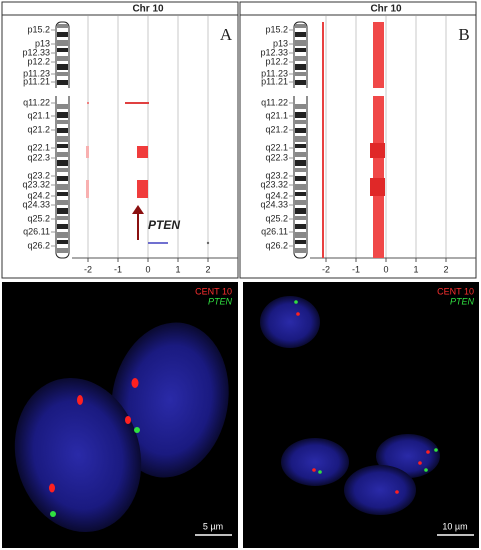 The height and width of the screenshot is (550, 481). Describe the element at coordinates (38, 115) in the screenshot. I see `band-label: q21.1` at that location.